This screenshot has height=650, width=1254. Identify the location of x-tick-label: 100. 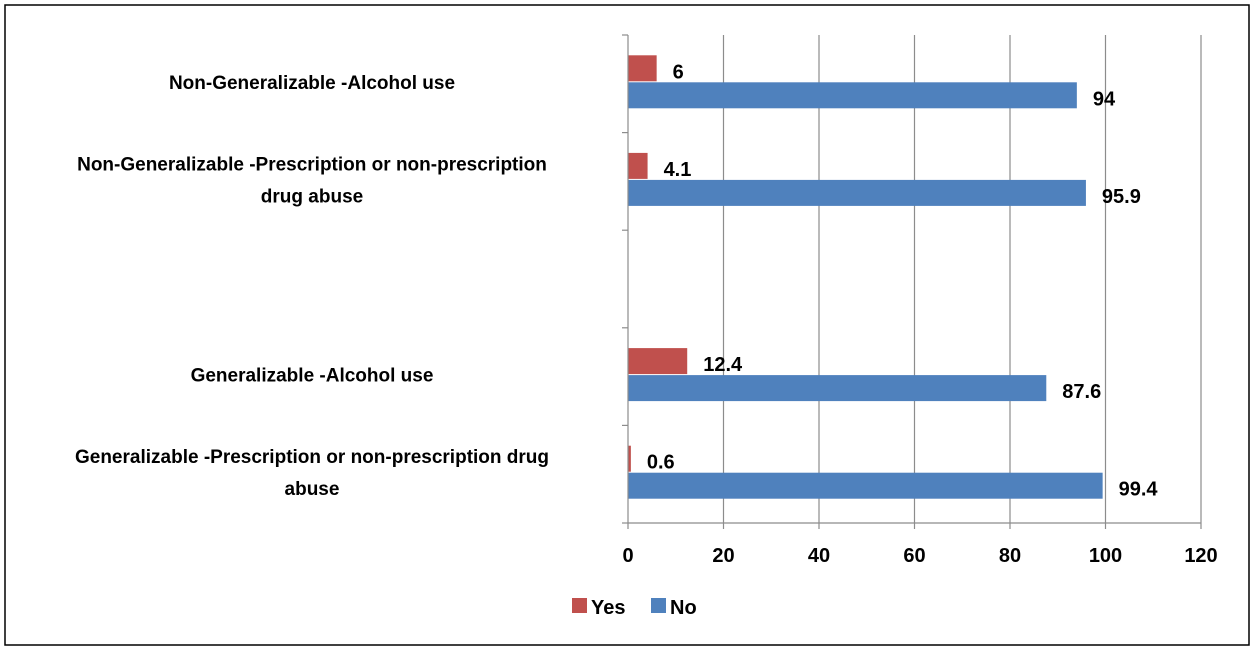
(1105, 556).